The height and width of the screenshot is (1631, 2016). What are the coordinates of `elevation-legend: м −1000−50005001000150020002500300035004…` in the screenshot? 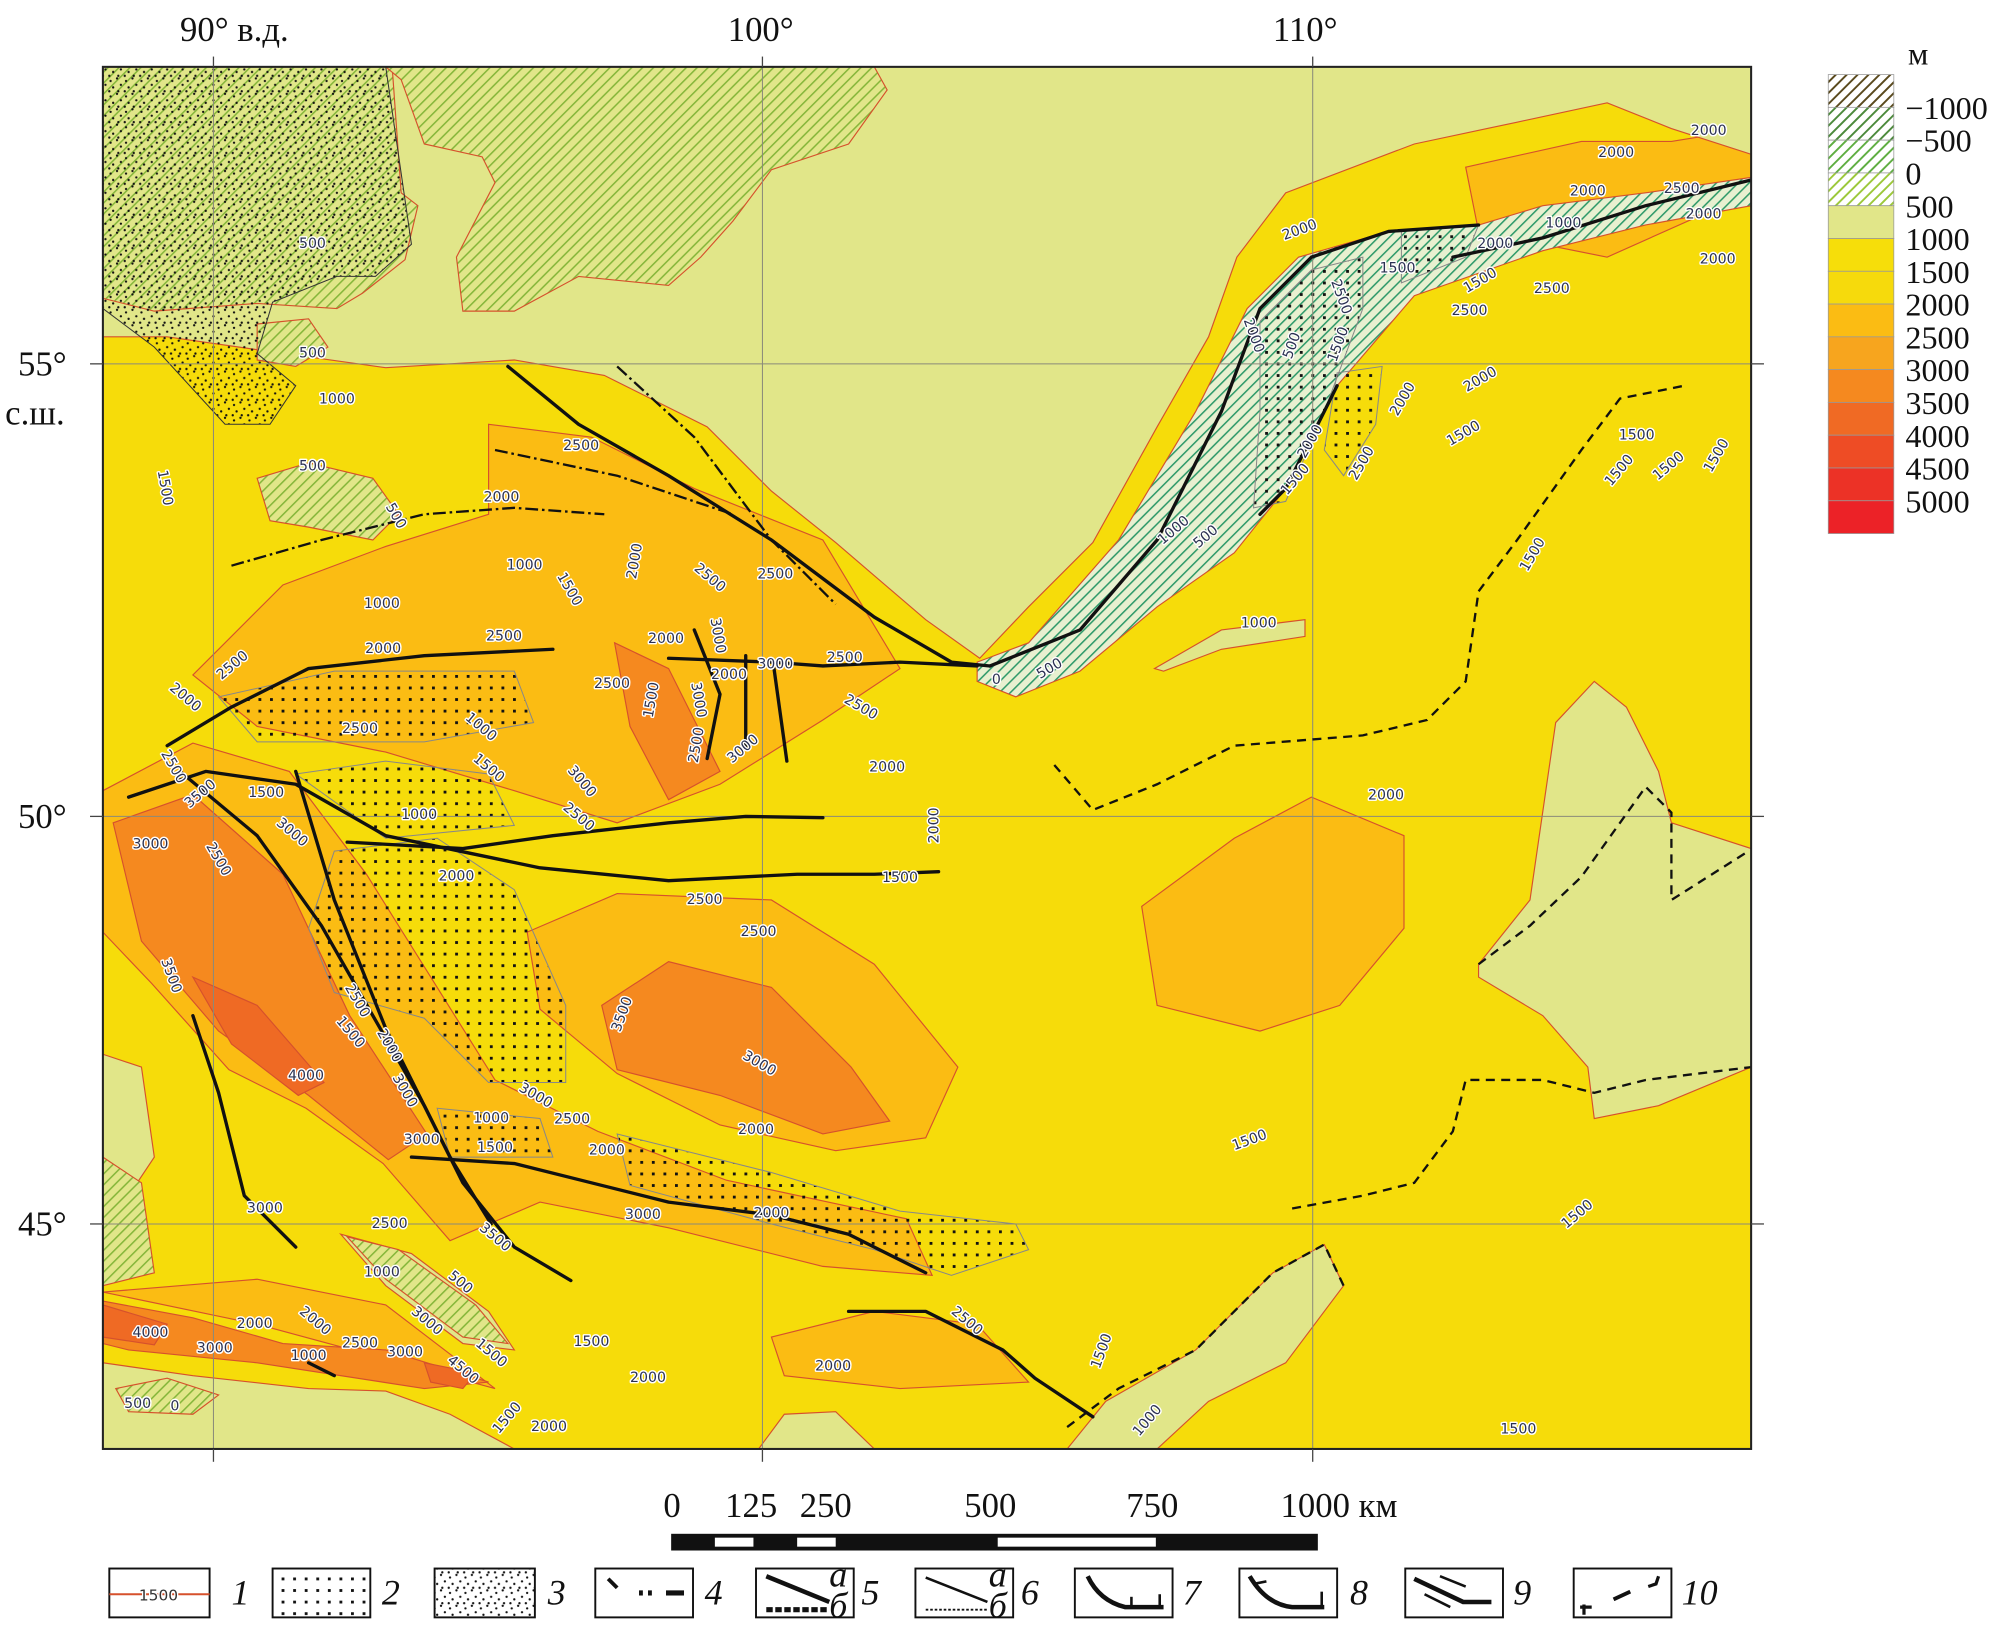 It's located at (1907, 284).